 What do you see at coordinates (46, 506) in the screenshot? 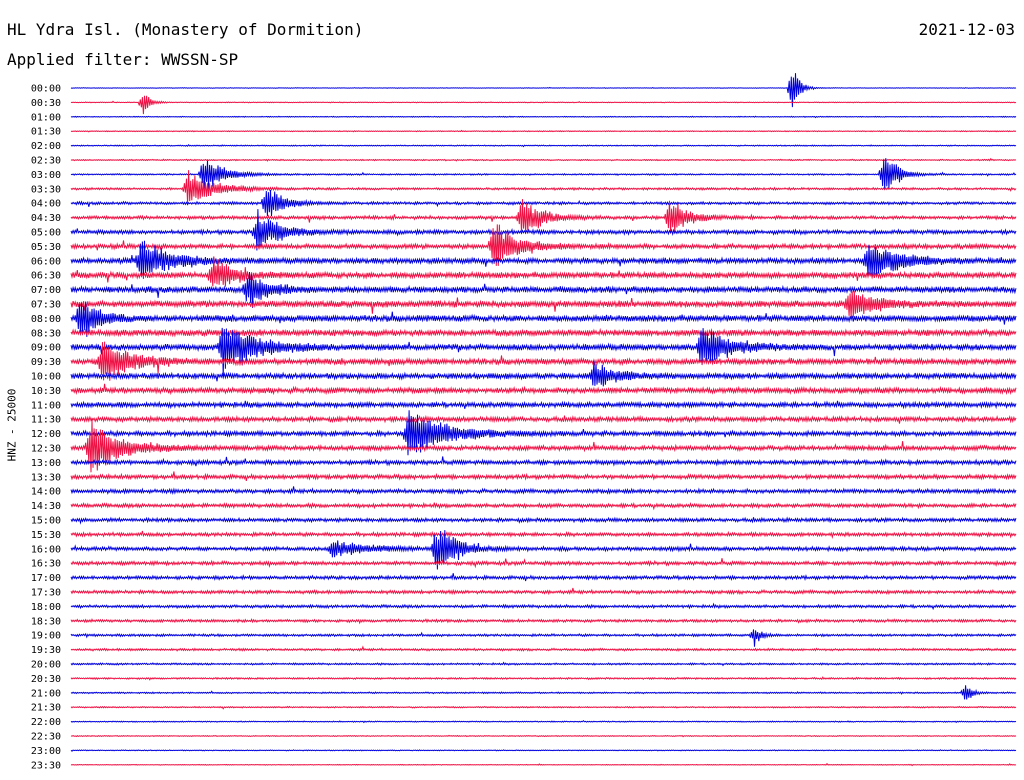
I see `row-time-label: 14:30` at bounding box center [46, 506].